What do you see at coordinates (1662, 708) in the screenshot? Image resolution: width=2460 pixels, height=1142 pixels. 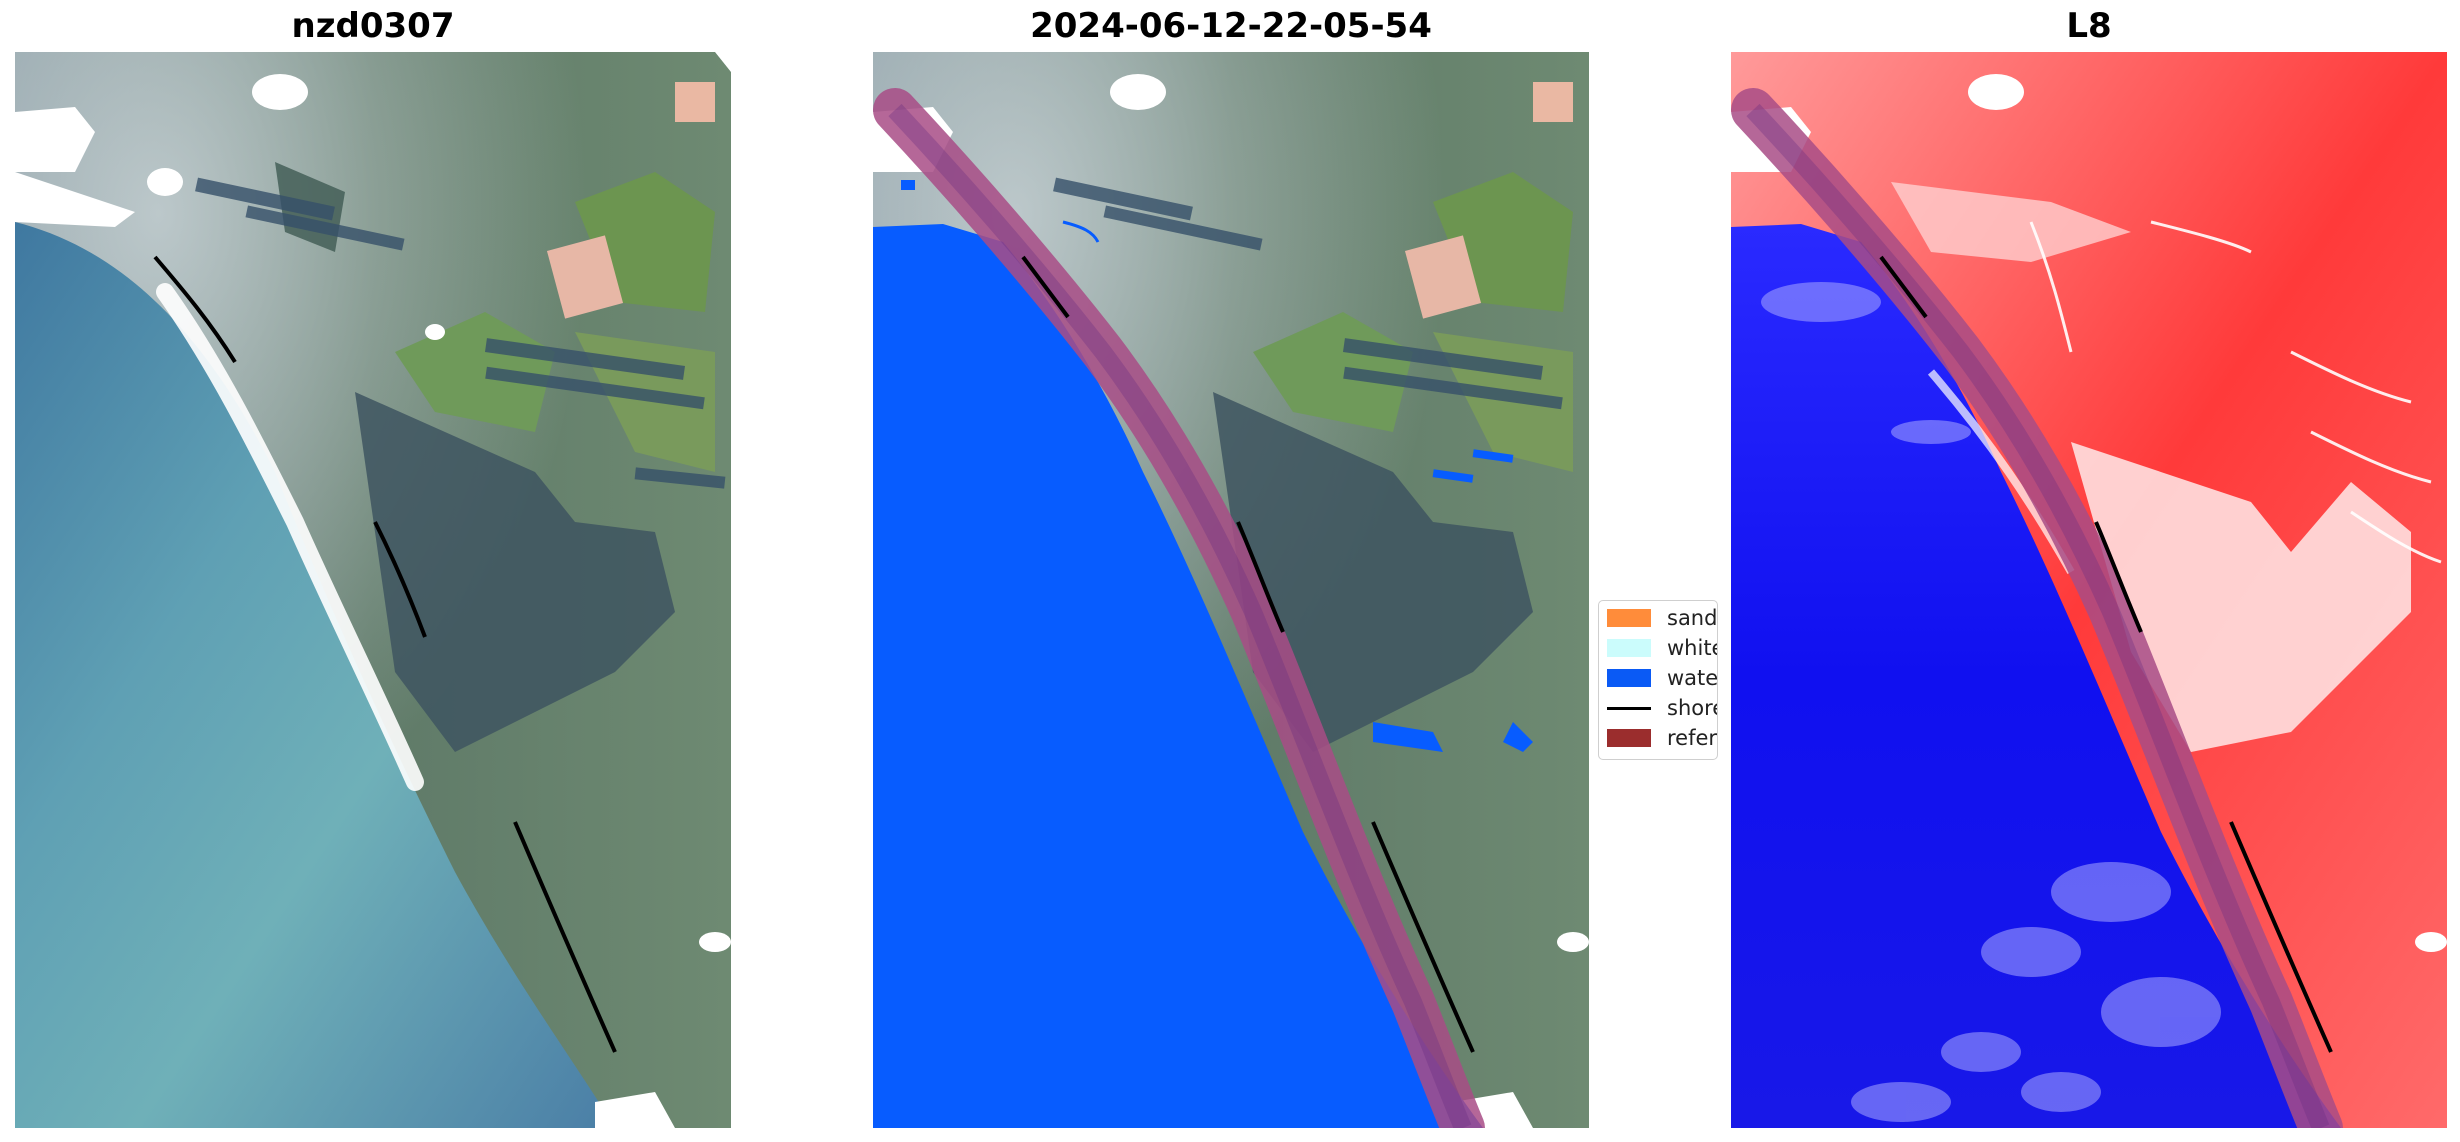 I see `legend-item-shoreline: shorel` at bounding box center [1662, 708].